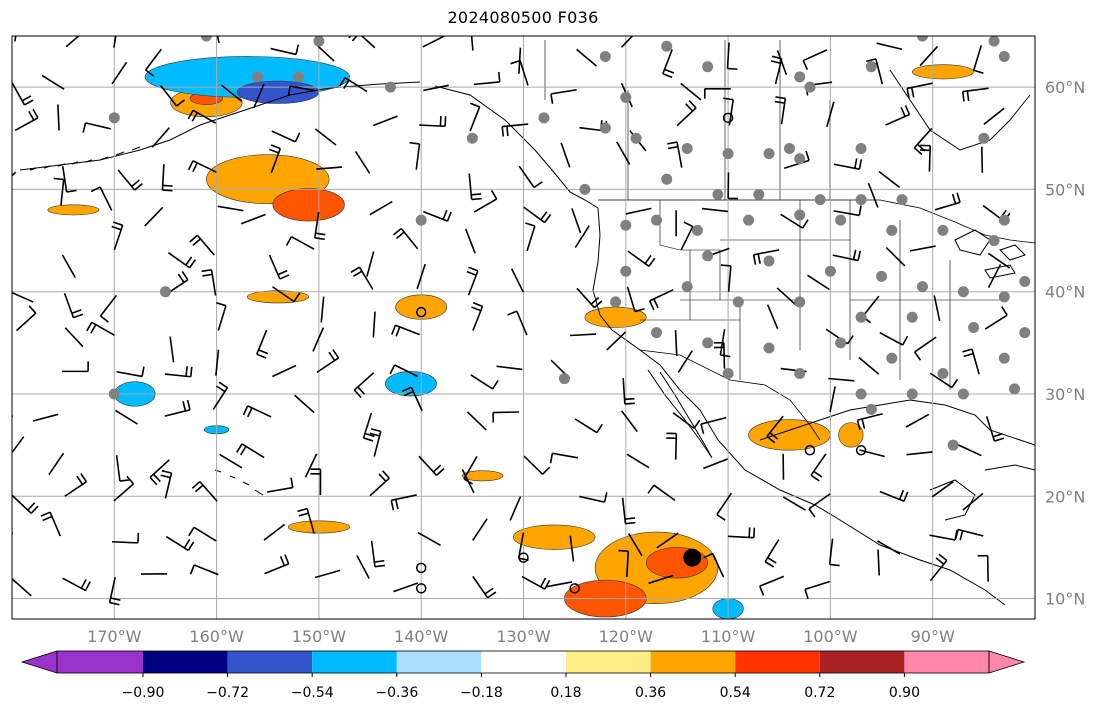 The height and width of the screenshot is (712, 1105). I want to click on colorbar-low-extend, so click(39, 662).